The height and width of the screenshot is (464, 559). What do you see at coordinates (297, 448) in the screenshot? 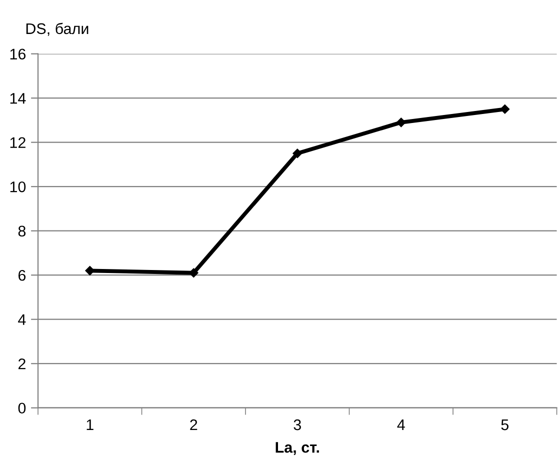
I see `x-axis-title: La, ст.` at bounding box center [297, 448].